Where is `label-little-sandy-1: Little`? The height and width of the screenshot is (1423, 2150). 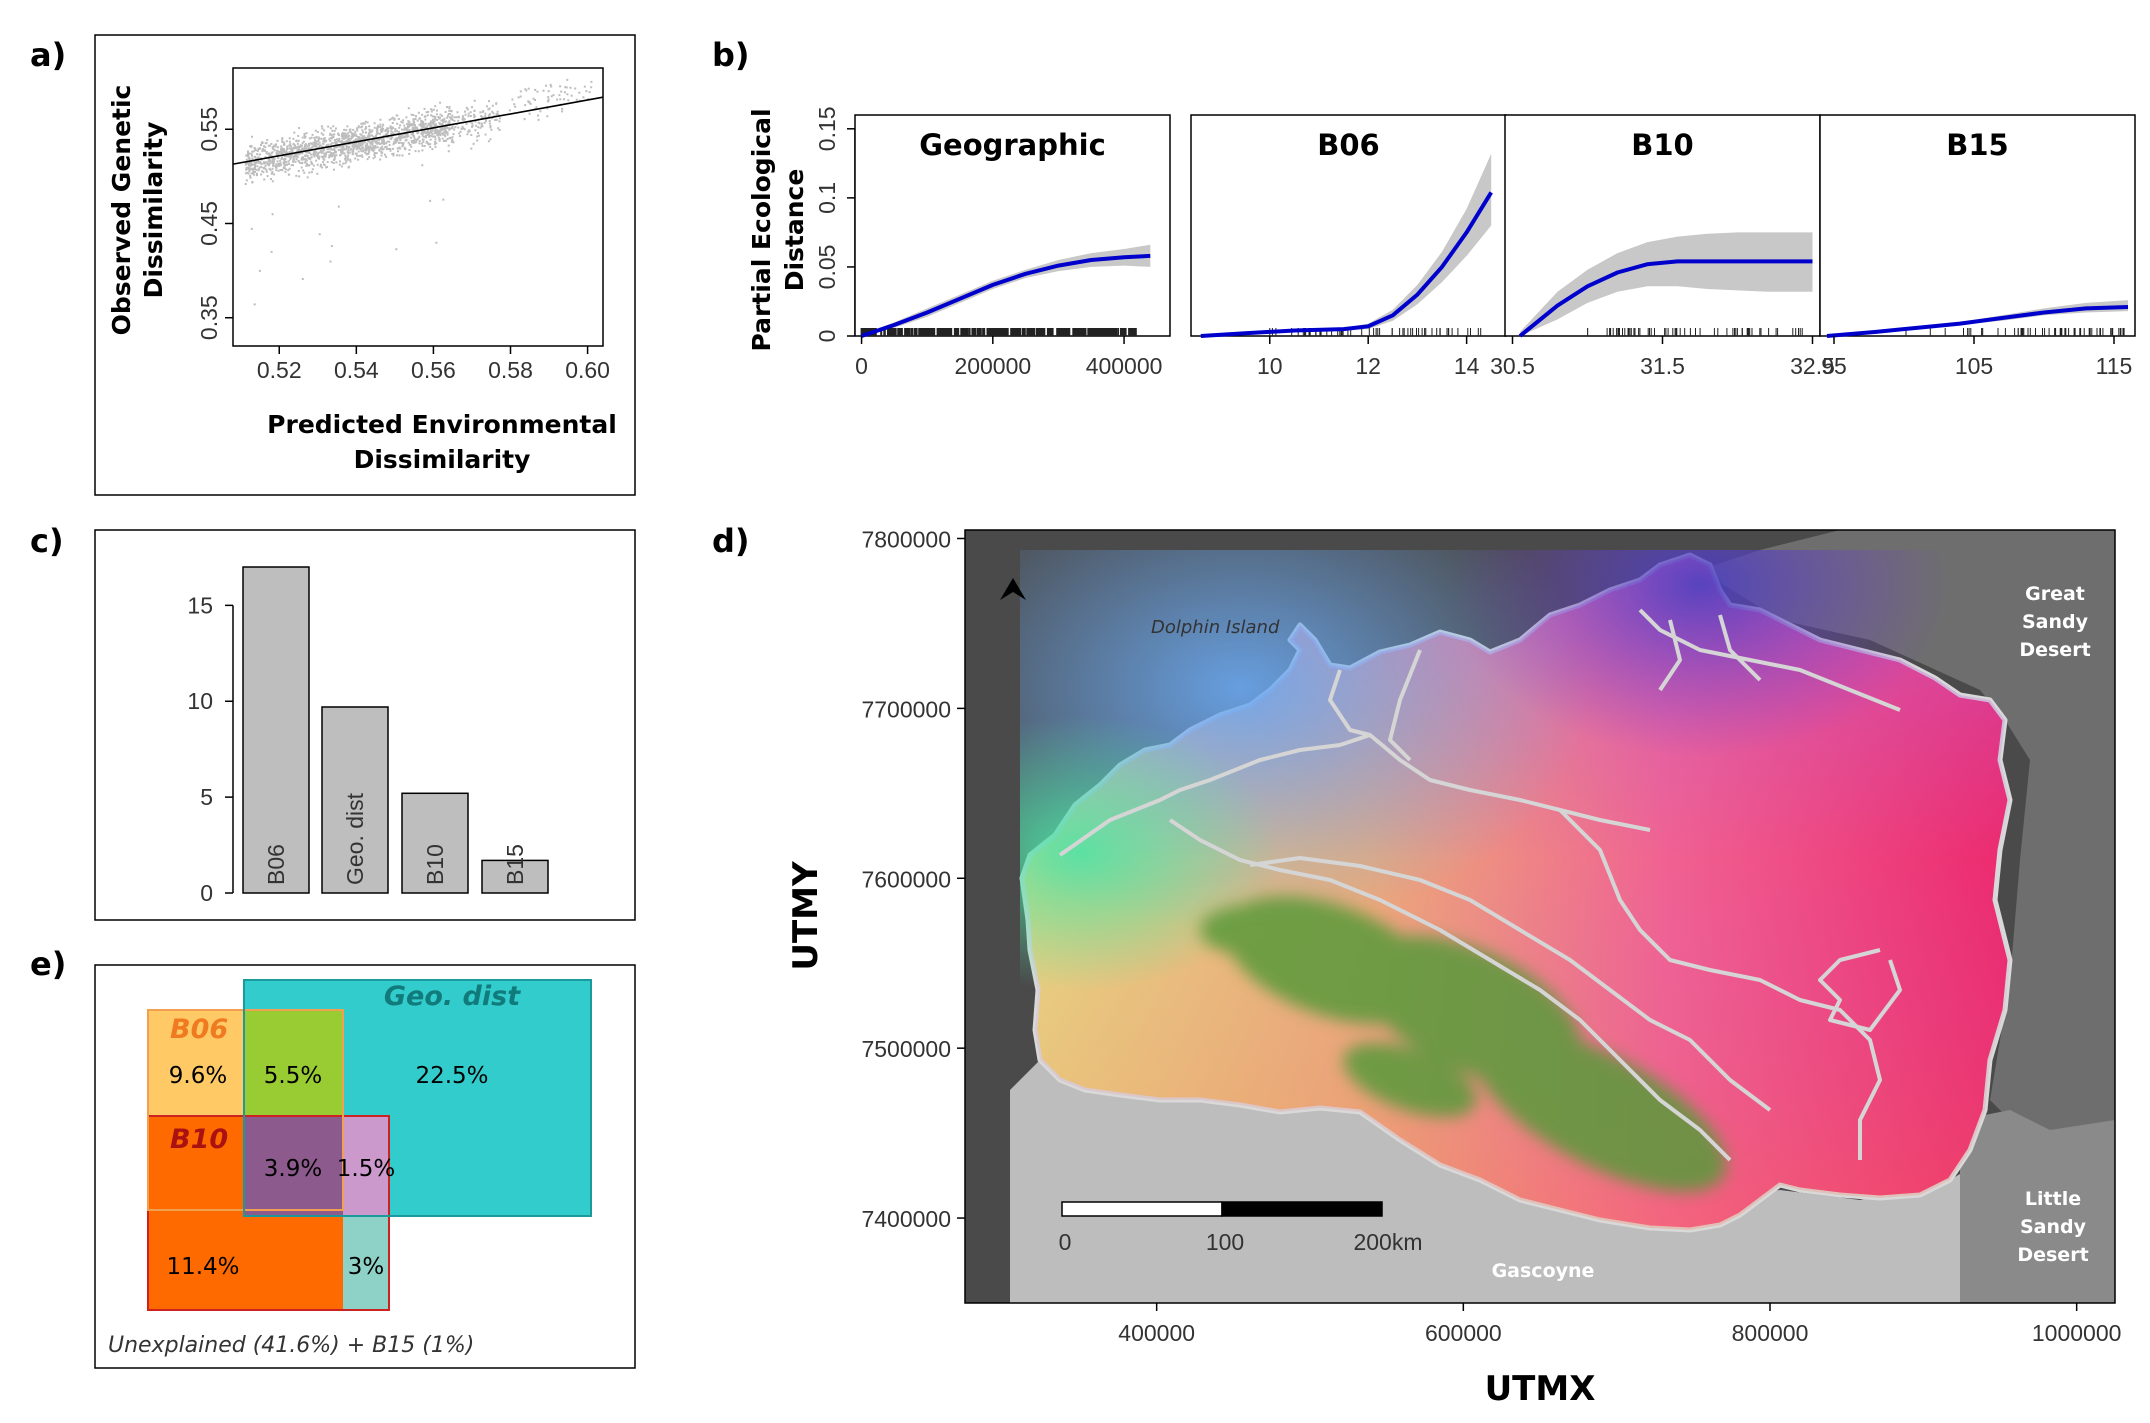 label-little-sandy-1: Little is located at coordinates (2053, 1199).